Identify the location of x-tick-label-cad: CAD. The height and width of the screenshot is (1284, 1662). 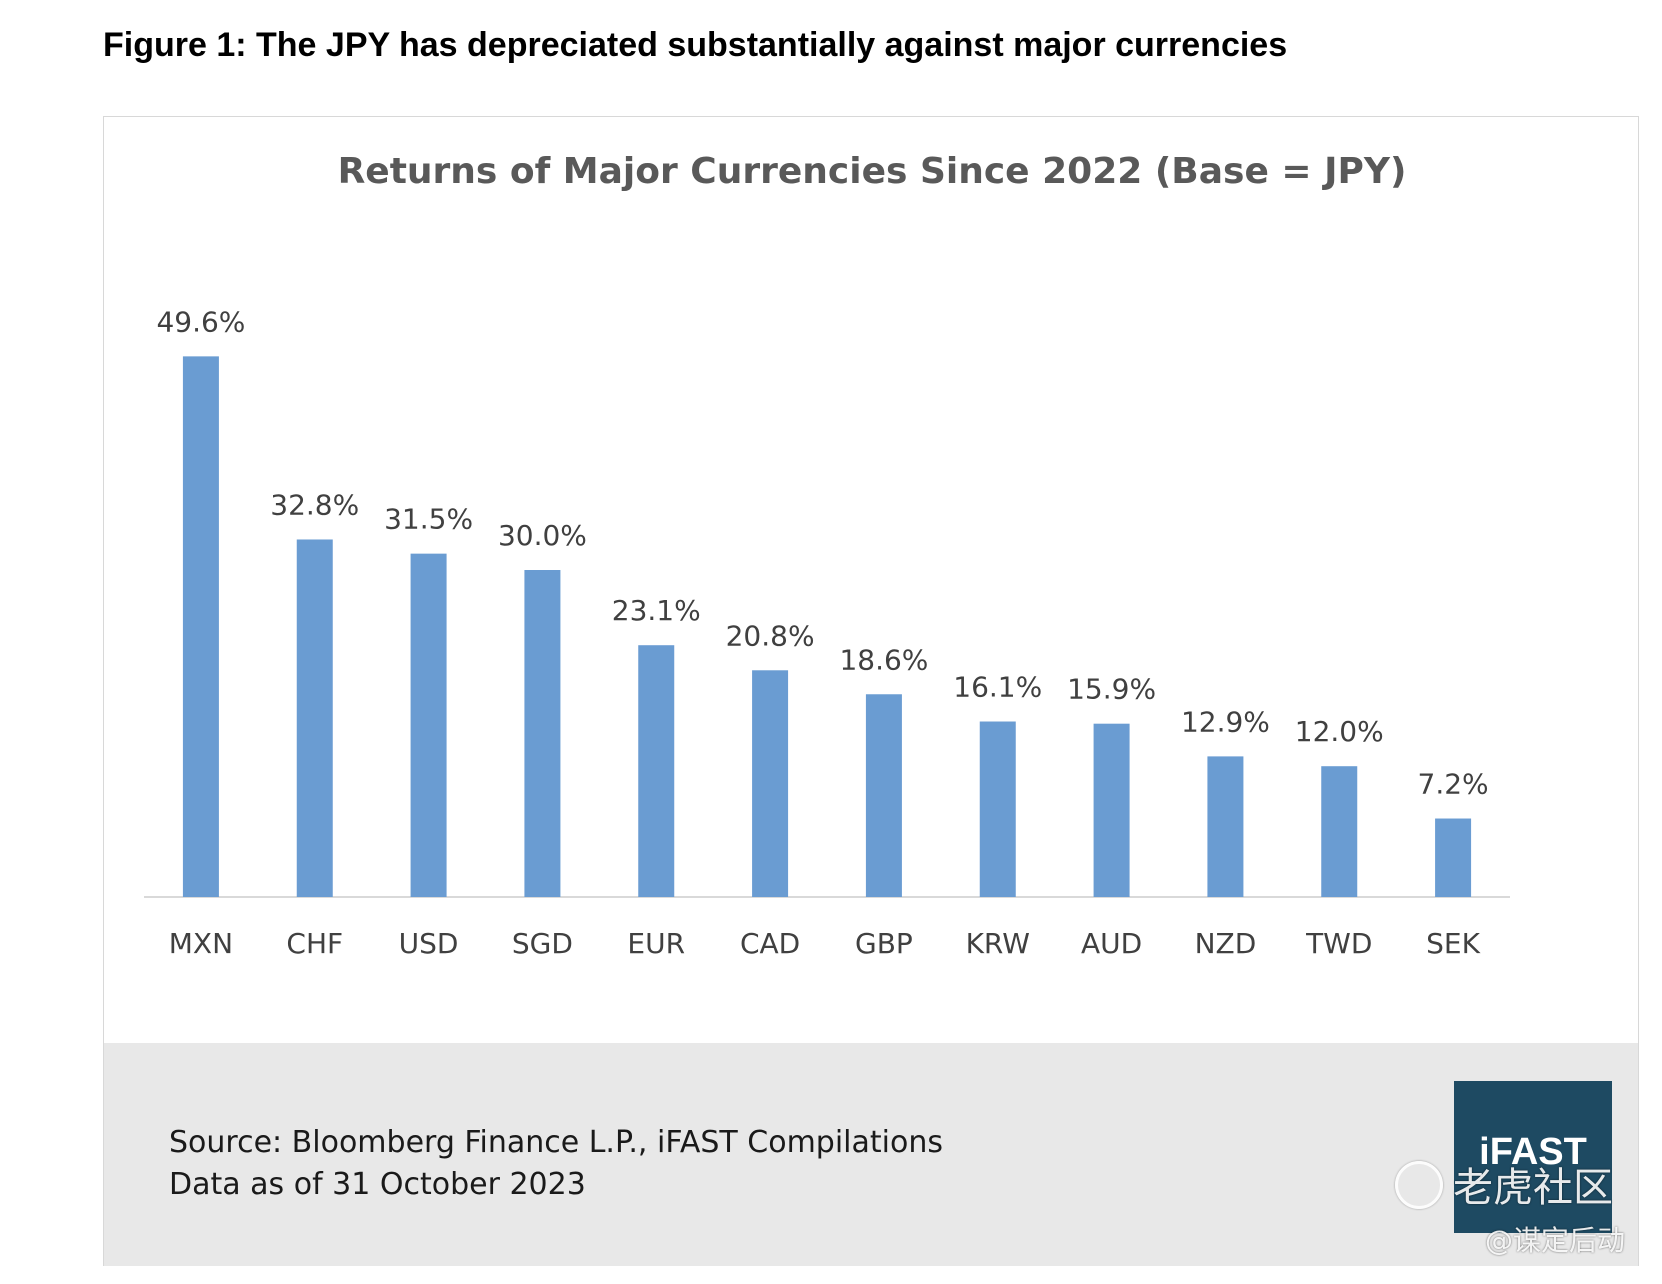
(770, 943).